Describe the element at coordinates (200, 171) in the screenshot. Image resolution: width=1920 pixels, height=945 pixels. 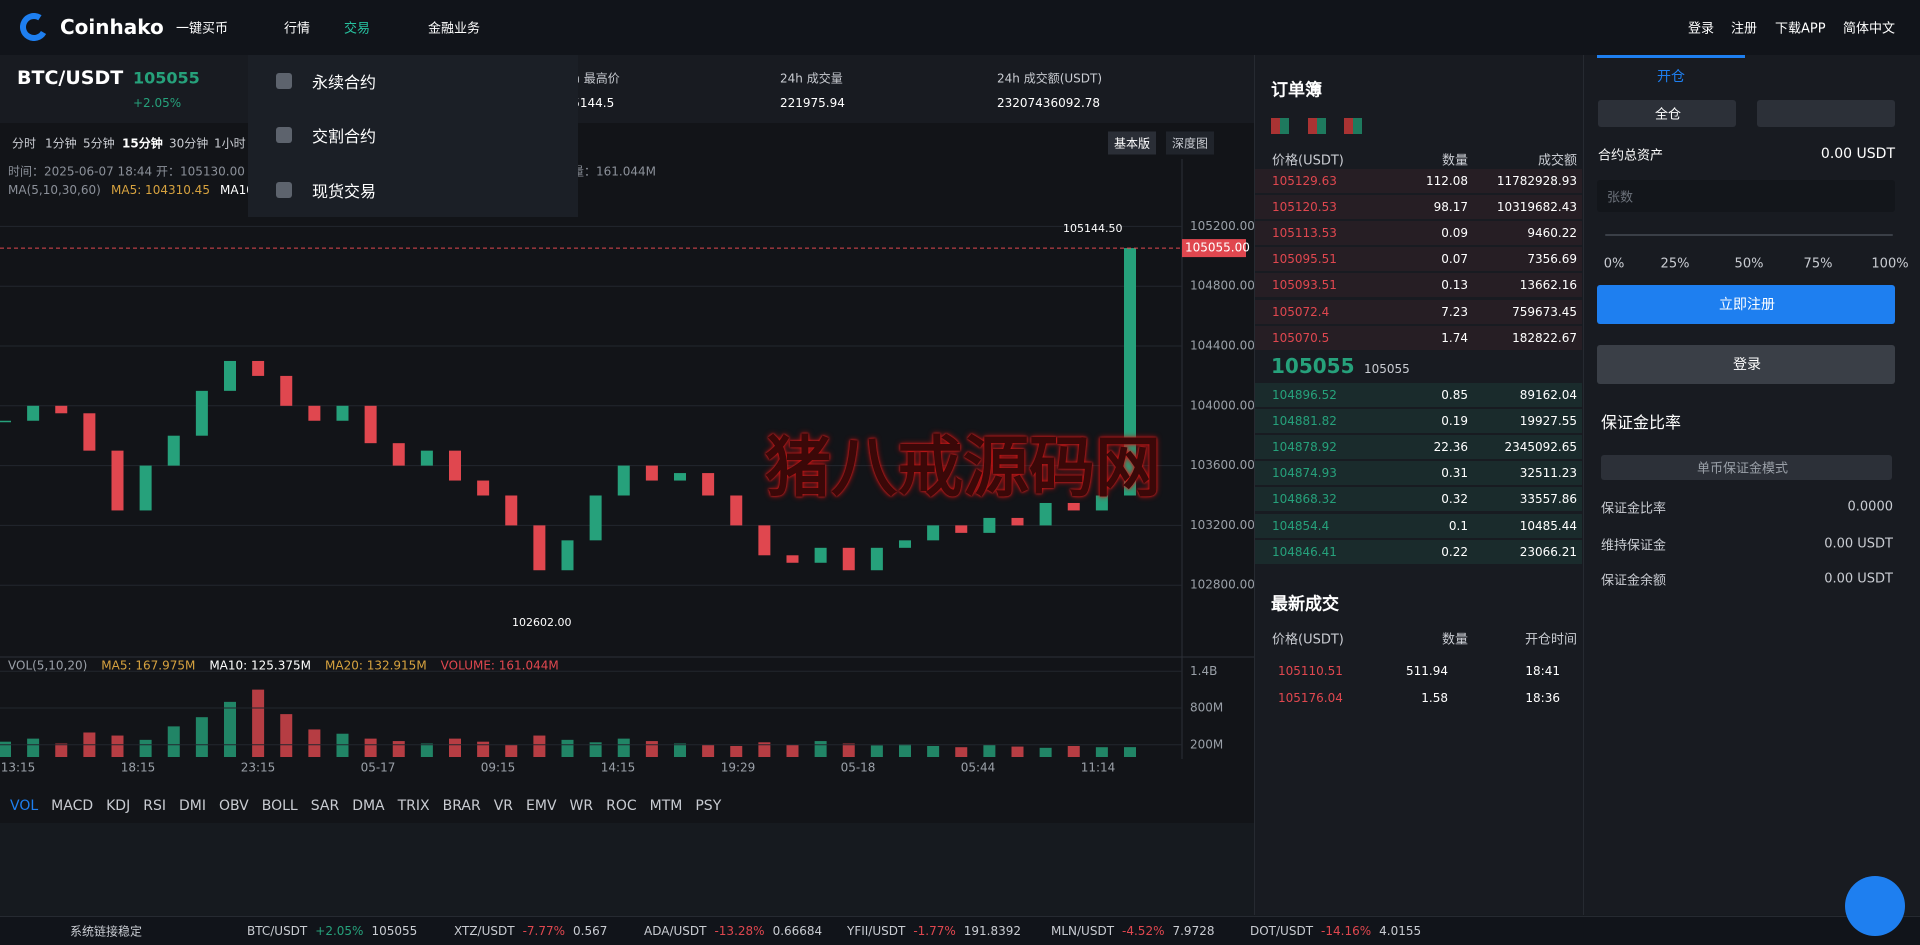
I see `label: 开：105130.00` at that location.